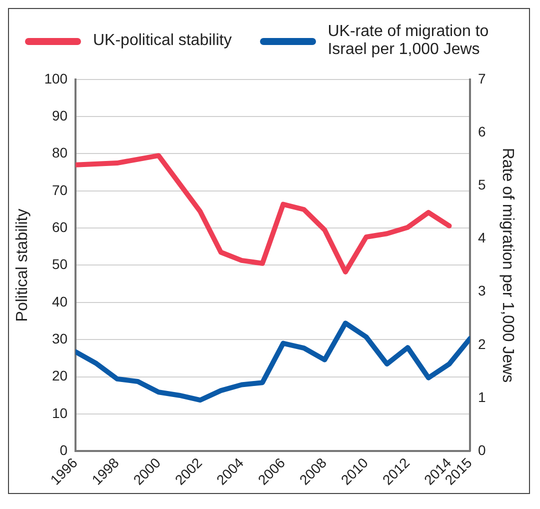 The image size is (540, 509). Describe the element at coordinates (482, 450) in the screenshot. I see `y2-tick-label: 0` at that location.